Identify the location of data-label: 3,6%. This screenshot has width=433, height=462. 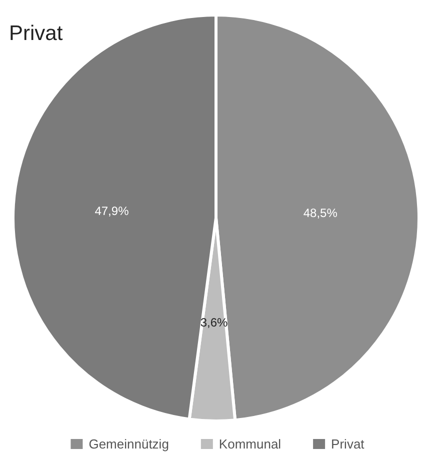
(214, 322).